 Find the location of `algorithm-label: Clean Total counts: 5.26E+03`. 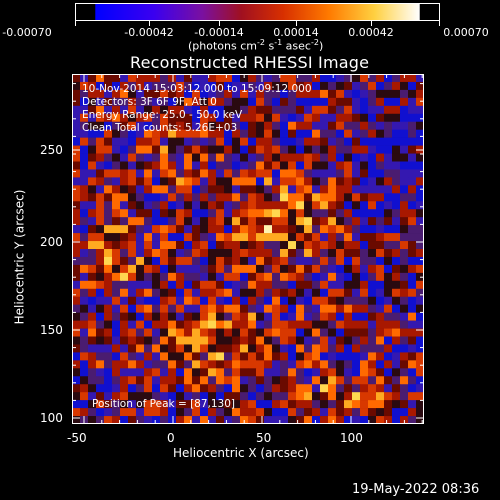

algorithm-label: Clean Total counts: 5.26E+03 is located at coordinates (160, 128).